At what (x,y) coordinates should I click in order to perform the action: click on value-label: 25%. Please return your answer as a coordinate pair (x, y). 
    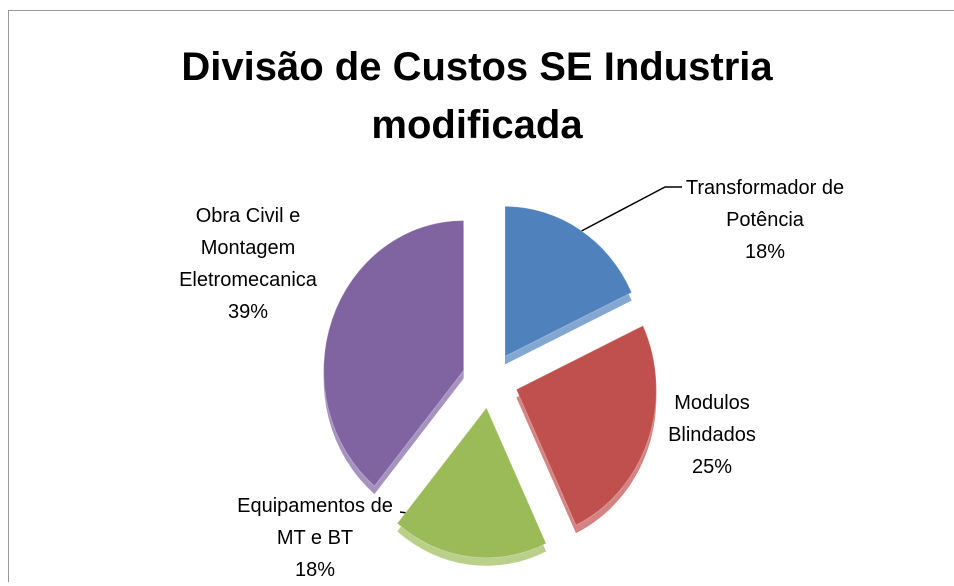
    Looking at the image, I should click on (712, 467).